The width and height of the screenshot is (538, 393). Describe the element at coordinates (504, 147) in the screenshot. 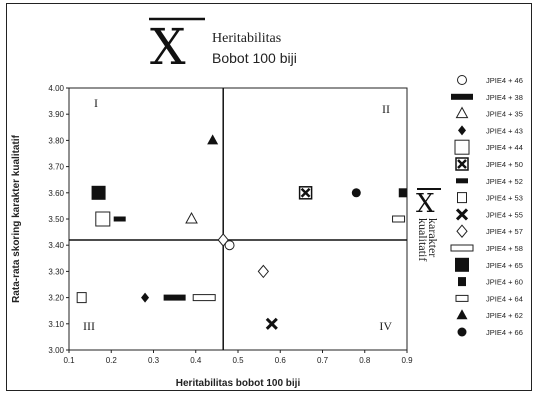

I see `legend-label: JPIE4 + 44` at that location.